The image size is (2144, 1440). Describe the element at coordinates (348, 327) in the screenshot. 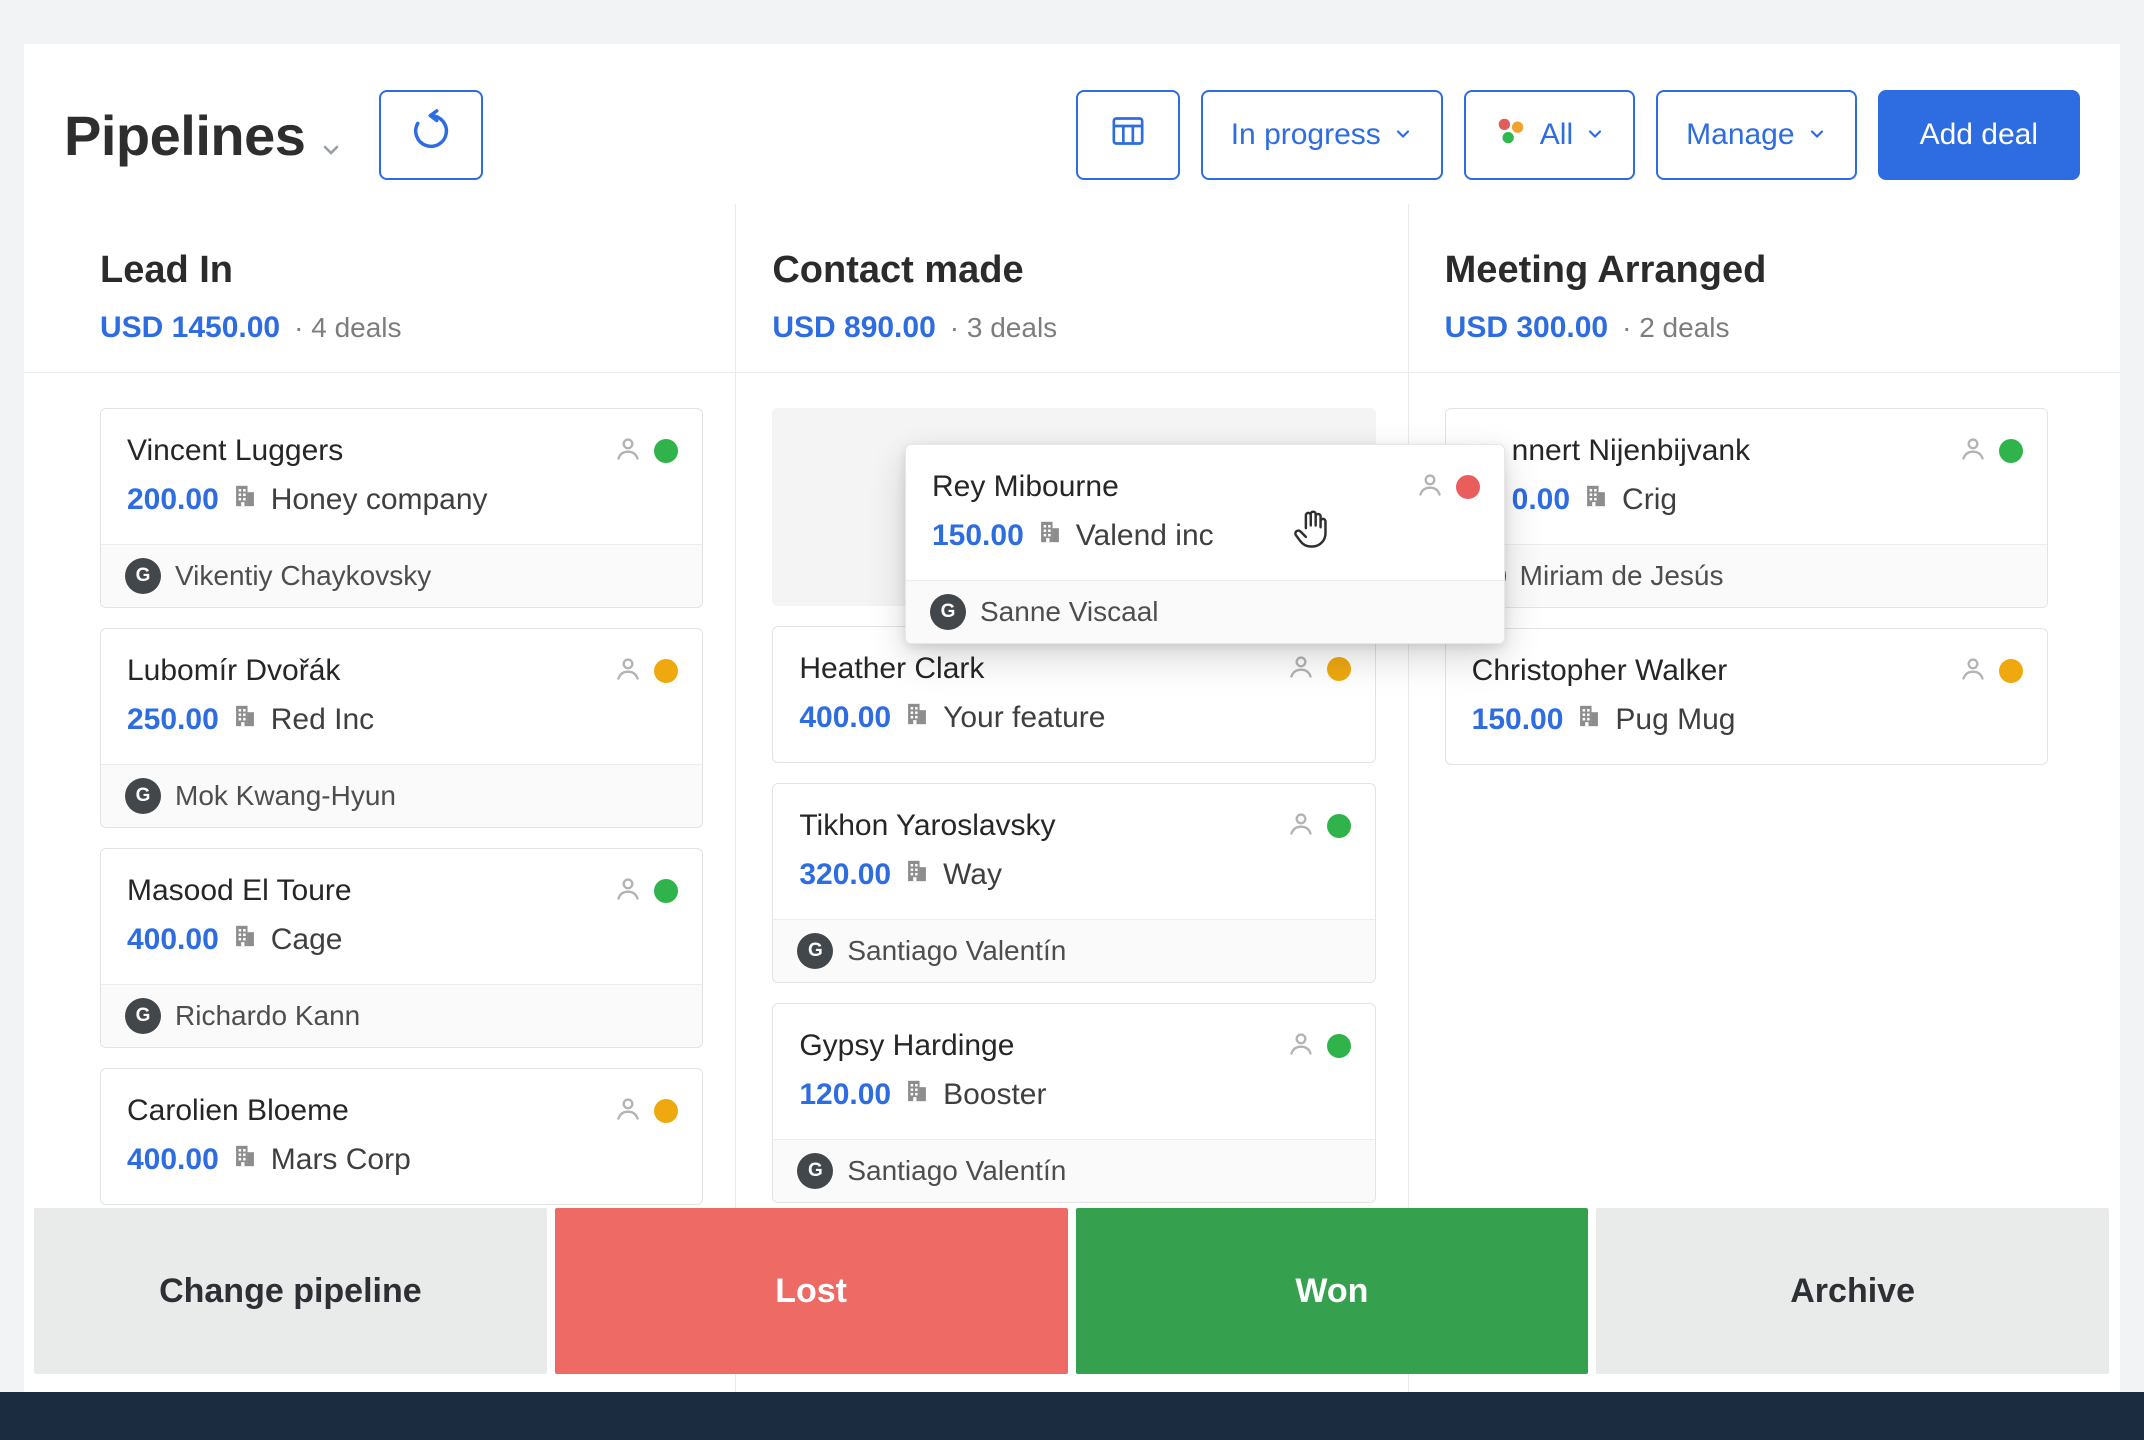

I see `column-deals-count: · 4 deals` at that location.